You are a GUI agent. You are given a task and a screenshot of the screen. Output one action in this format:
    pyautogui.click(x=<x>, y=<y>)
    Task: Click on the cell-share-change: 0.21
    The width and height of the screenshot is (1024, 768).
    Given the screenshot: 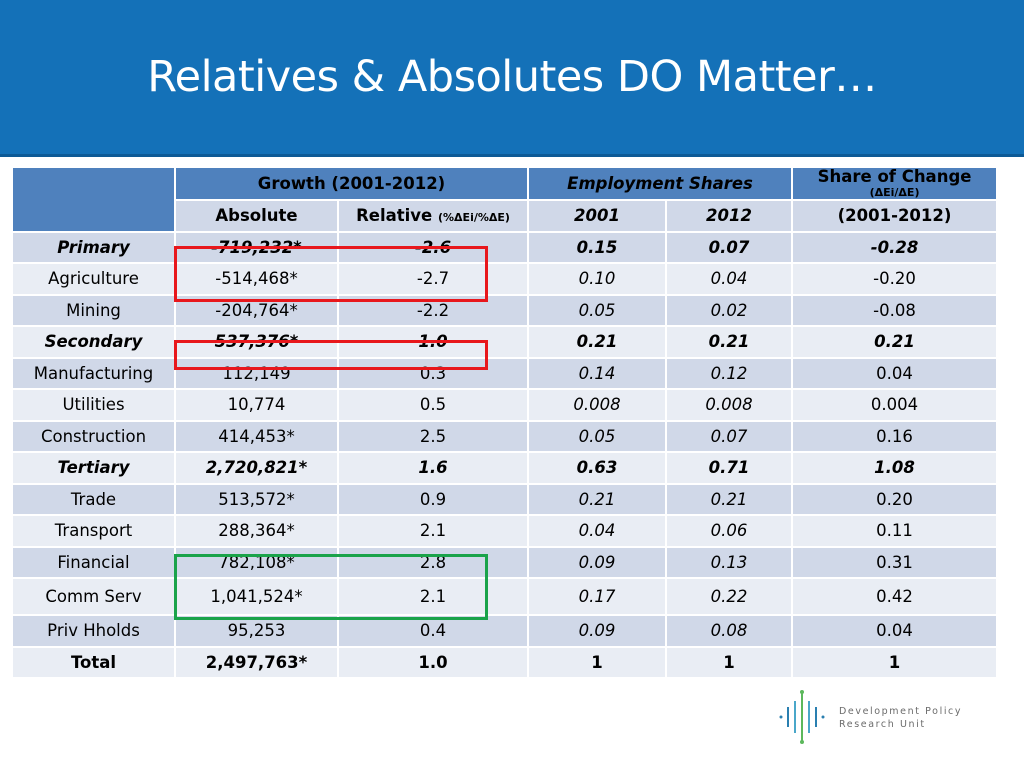 What is the action you would take?
    pyautogui.click(x=895, y=342)
    